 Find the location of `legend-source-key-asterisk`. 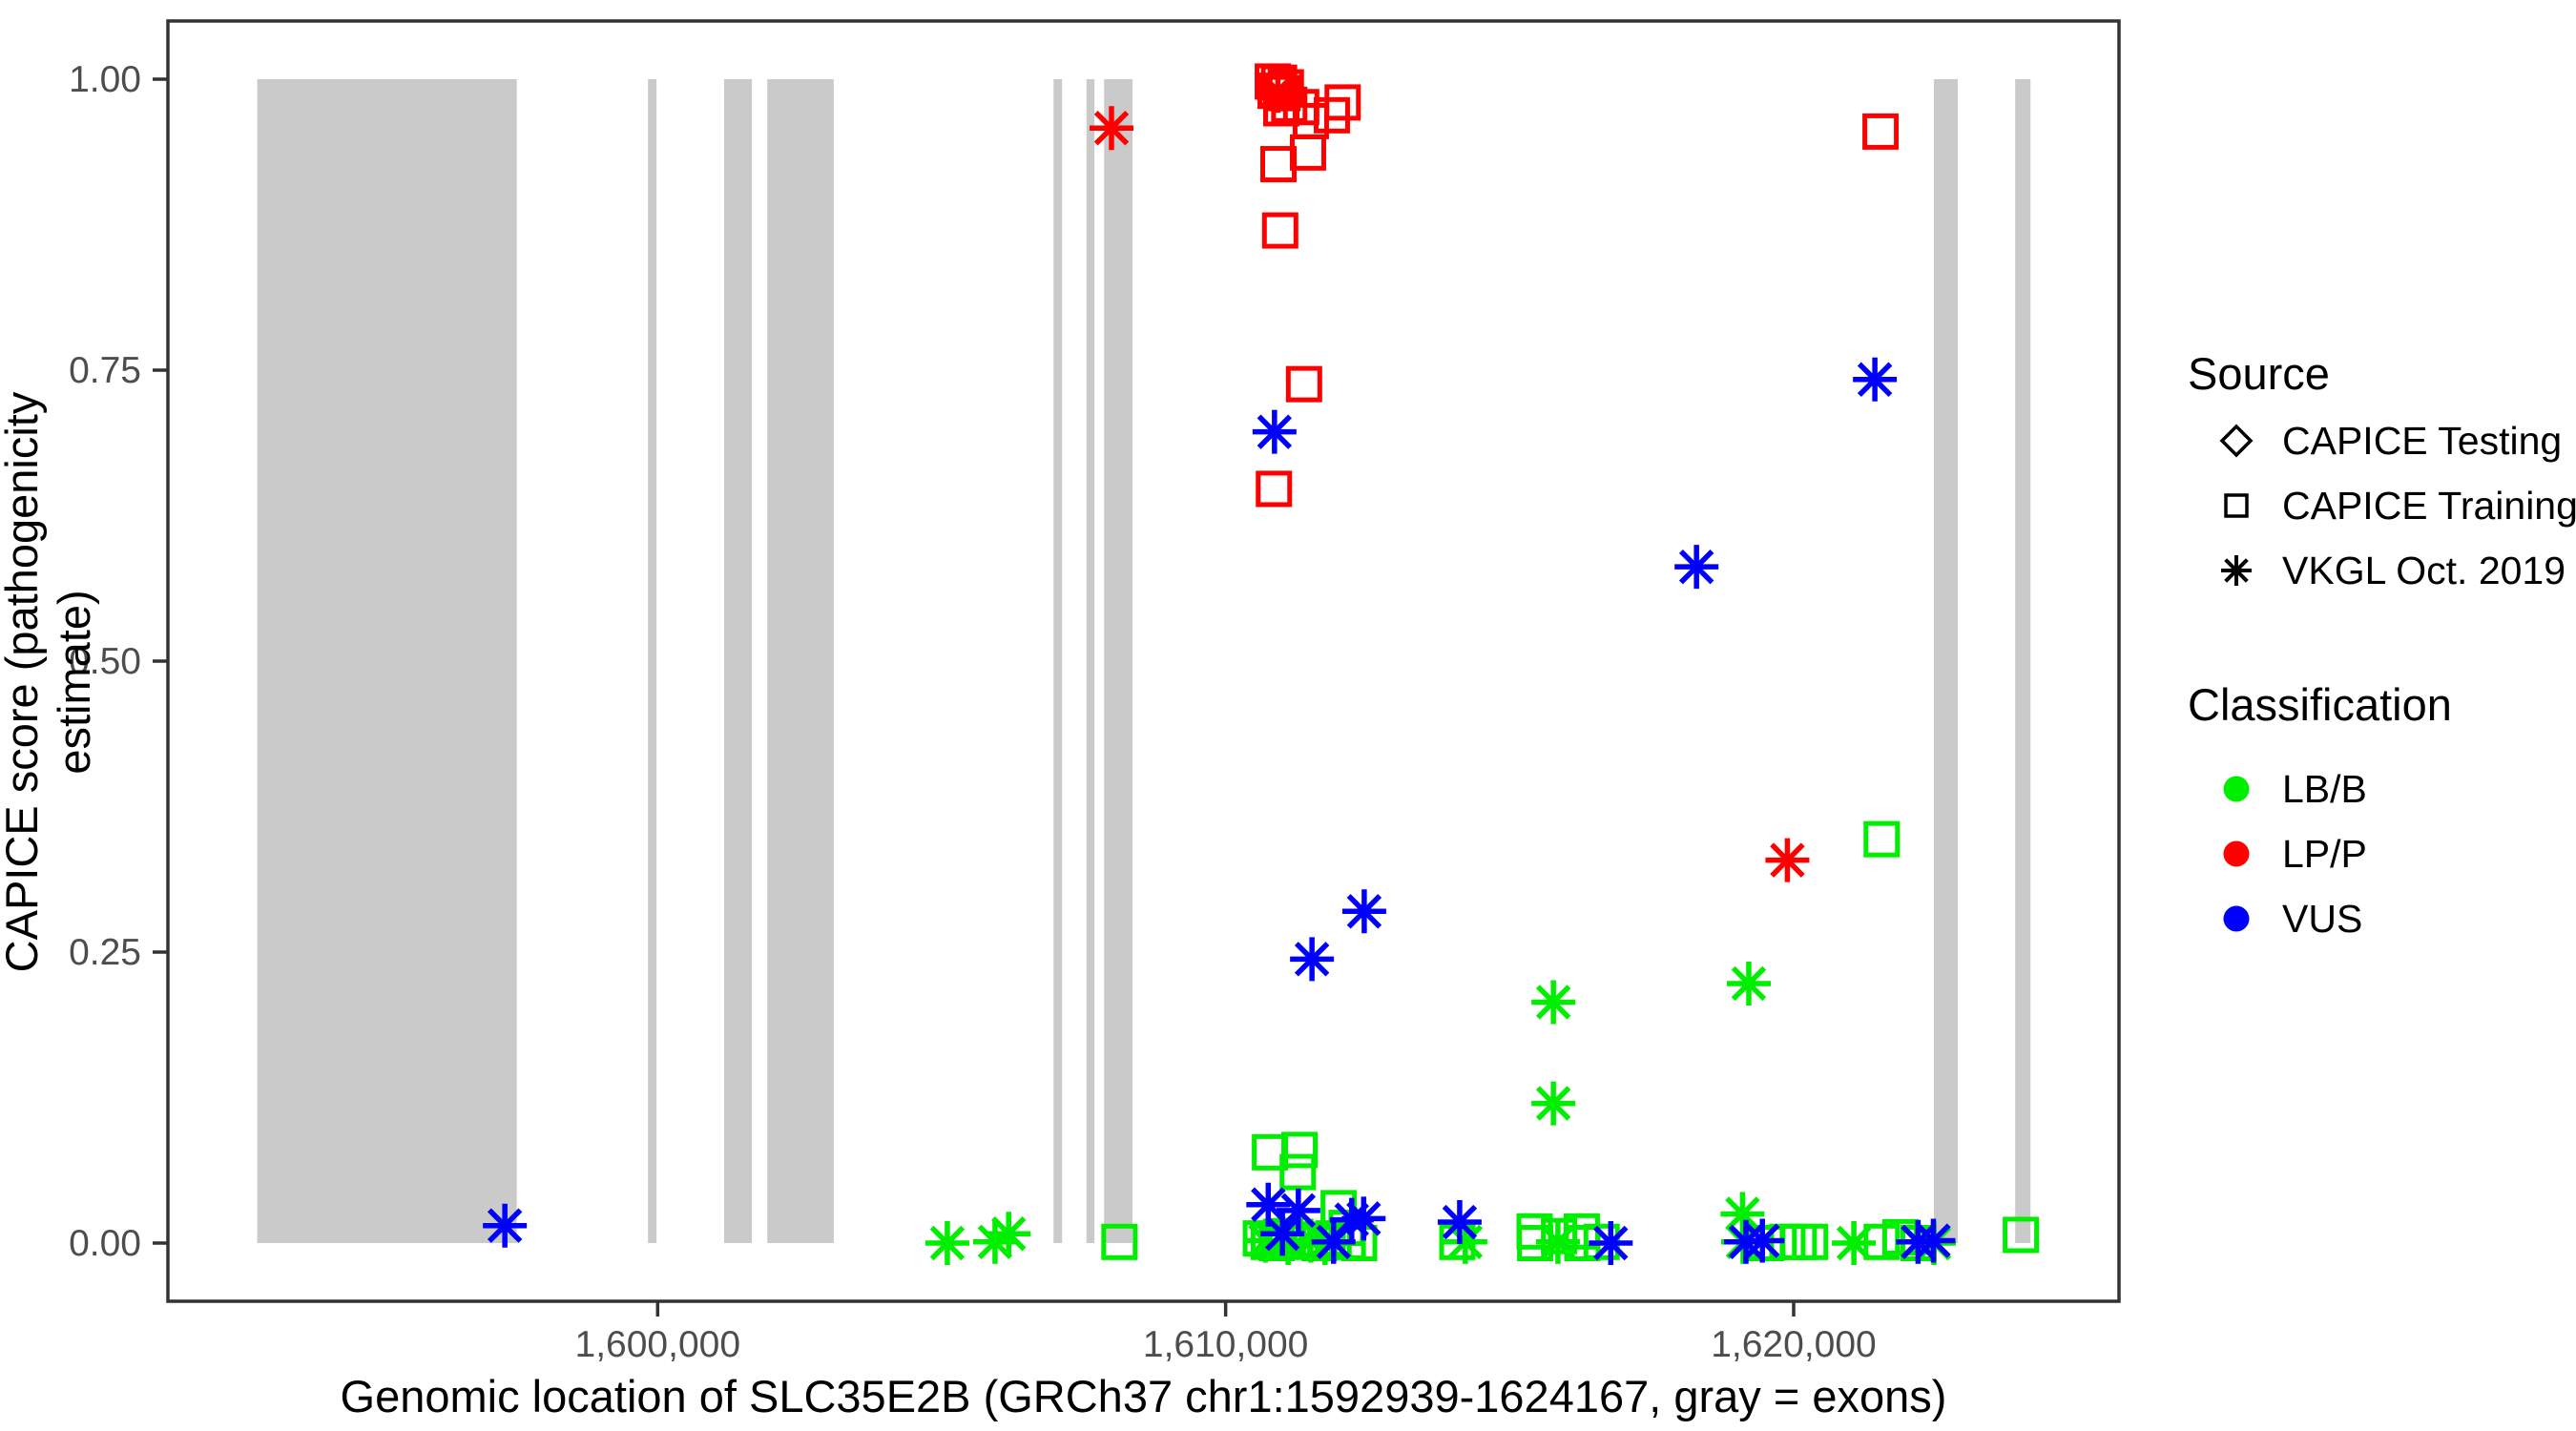

legend-source-key-asterisk is located at coordinates (2236, 570).